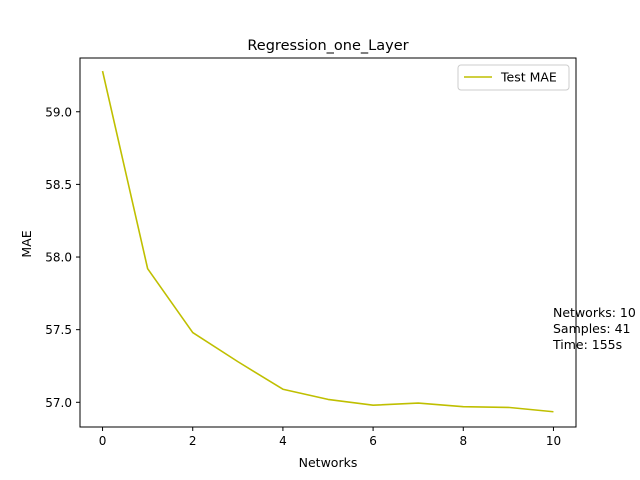  I want to click on x-tick-label: 2, so click(193, 441).